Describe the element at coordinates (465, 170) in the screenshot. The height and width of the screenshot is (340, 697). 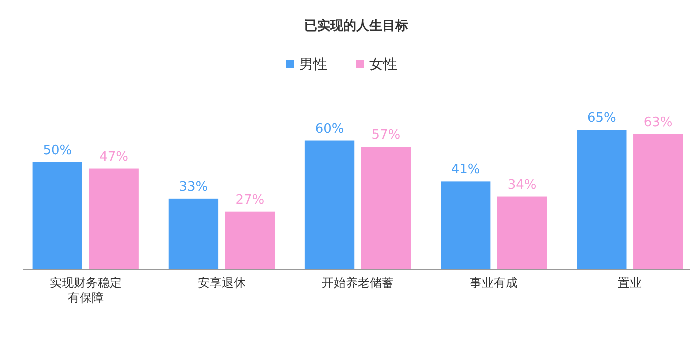
I see `data-label: 41%` at that location.